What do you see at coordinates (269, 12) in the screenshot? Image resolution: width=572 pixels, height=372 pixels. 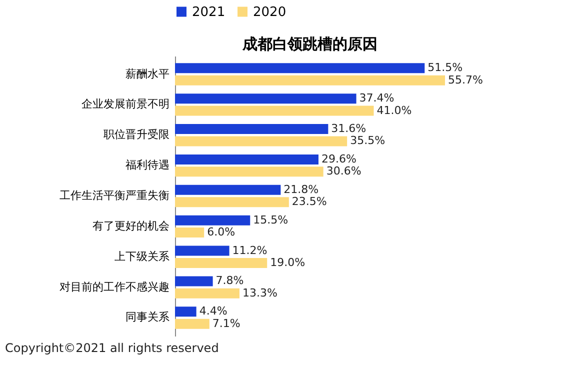 I see `legend-label: 2020` at bounding box center [269, 12].